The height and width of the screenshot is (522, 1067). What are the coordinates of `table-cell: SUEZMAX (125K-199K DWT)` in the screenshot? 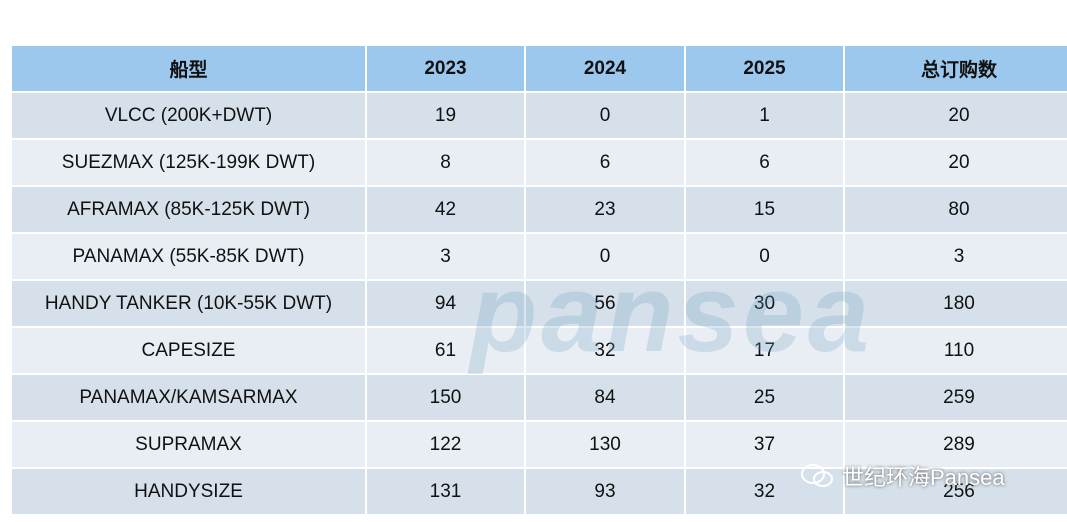 It's located at (188, 162).